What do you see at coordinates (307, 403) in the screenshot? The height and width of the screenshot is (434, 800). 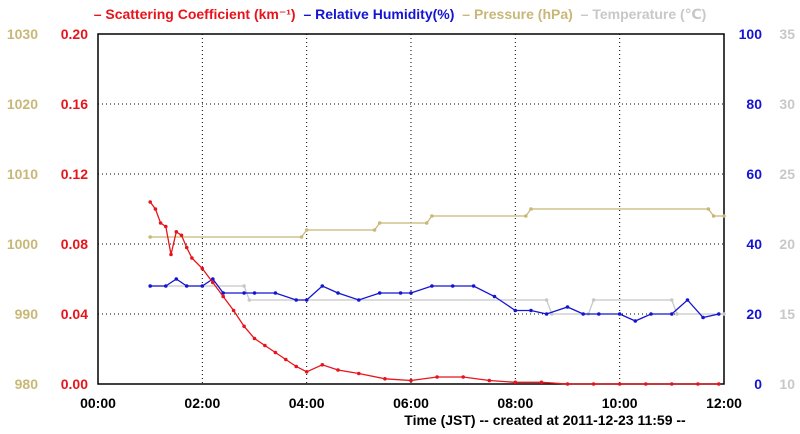 I see `x-tick-label: 04:00` at bounding box center [307, 403].